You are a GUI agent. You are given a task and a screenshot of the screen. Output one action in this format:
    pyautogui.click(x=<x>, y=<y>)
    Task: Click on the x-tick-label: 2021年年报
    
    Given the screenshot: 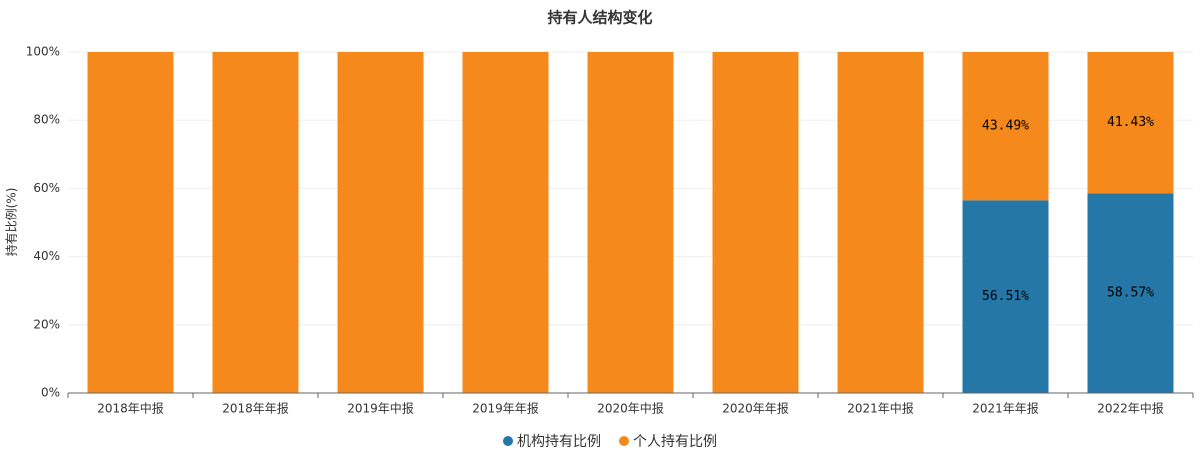 What is the action you would take?
    pyautogui.click(x=1005, y=408)
    